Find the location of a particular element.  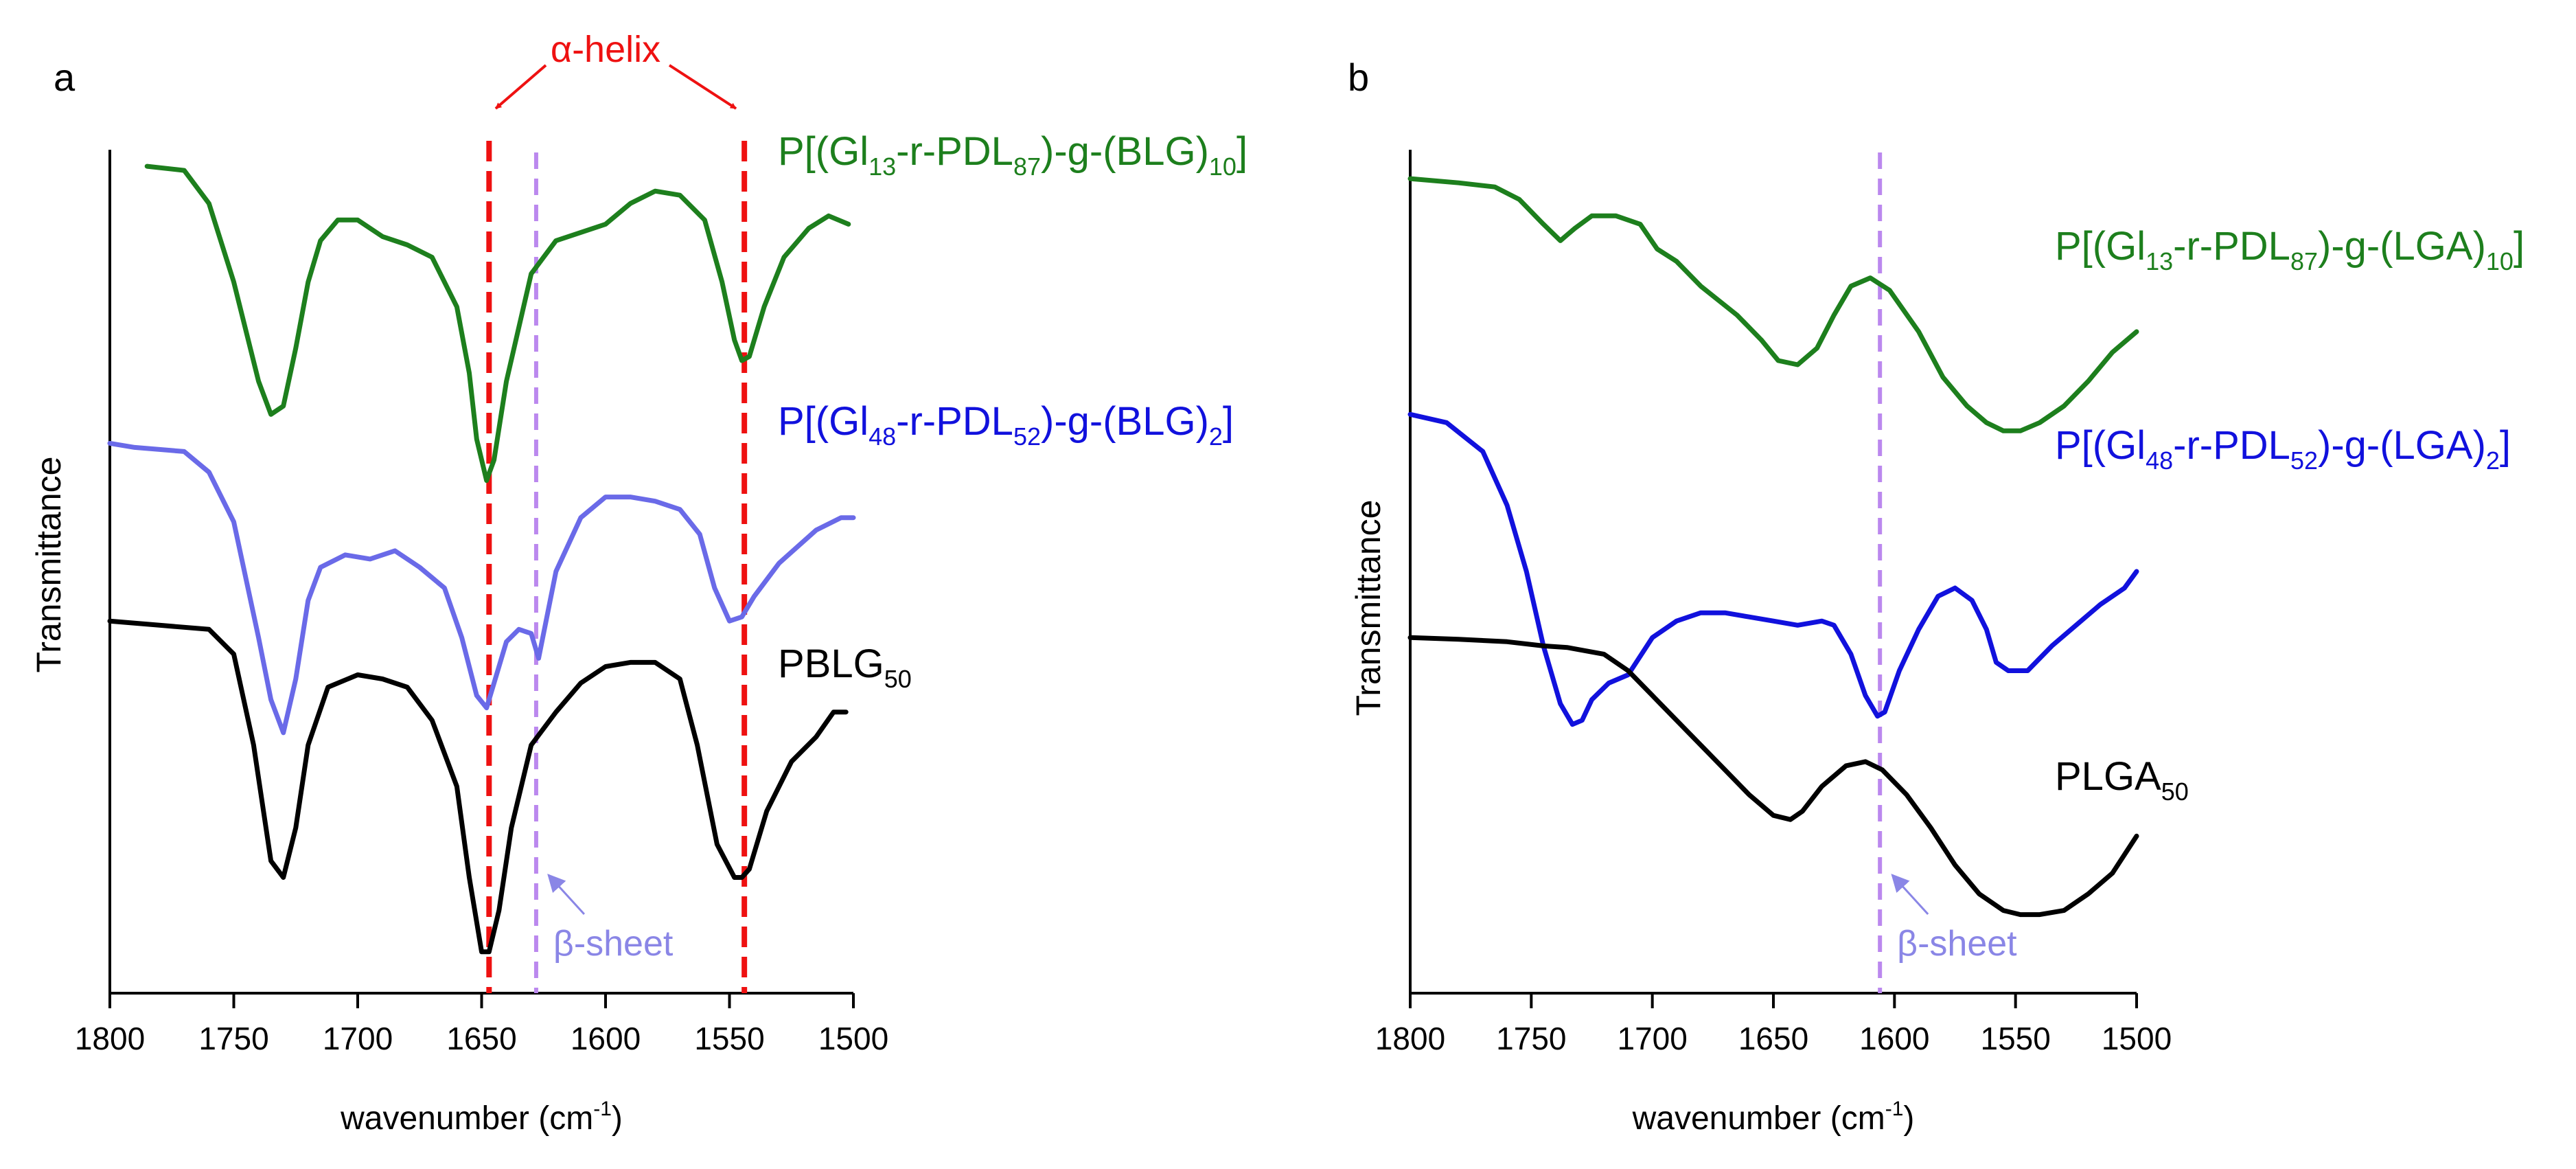

series-label: PLGA50 is located at coordinates (2122, 780).